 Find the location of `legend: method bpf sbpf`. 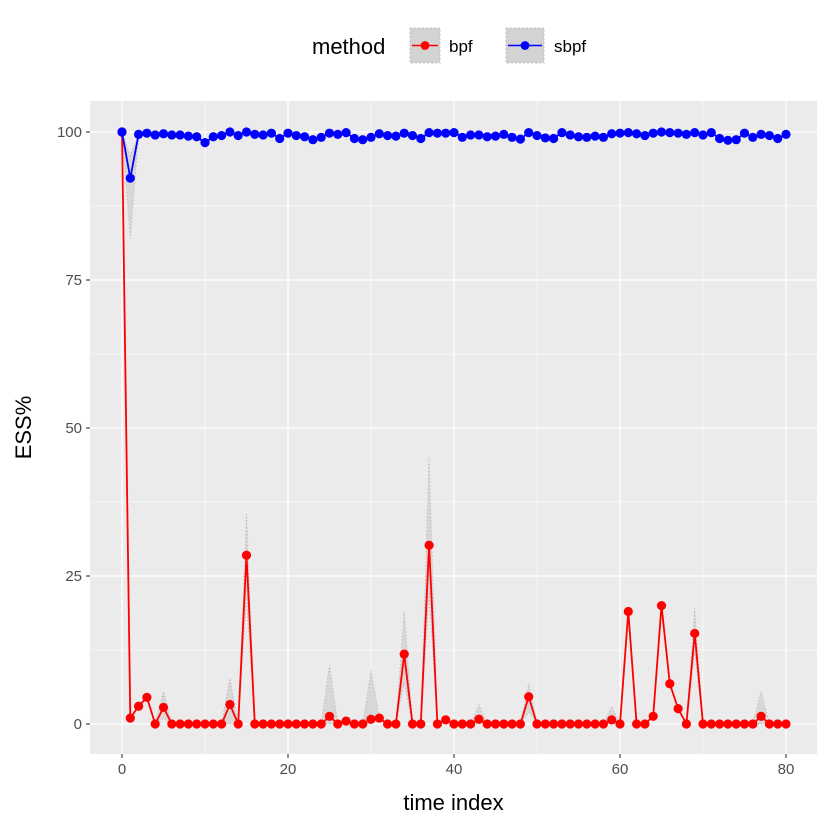

legend: method bpf sbpf is located at coordinates (449, 45).